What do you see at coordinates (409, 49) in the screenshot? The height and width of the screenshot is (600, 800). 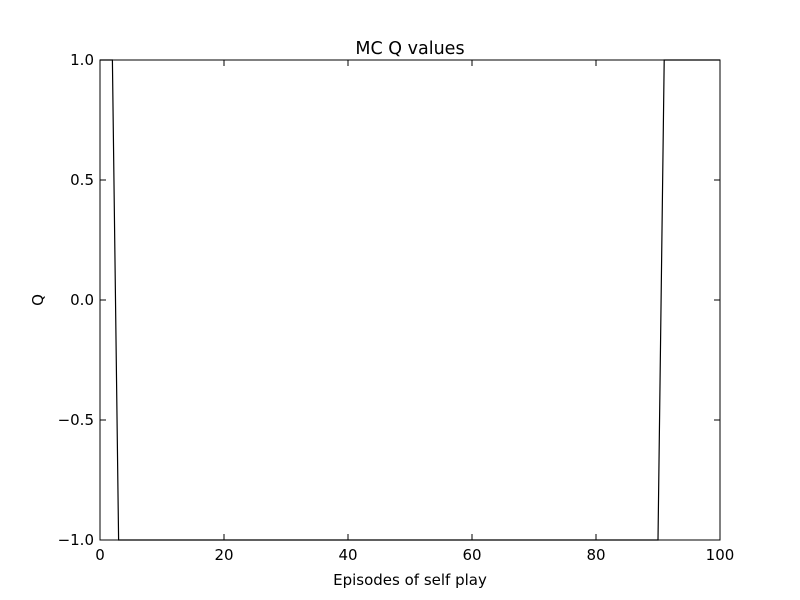 I see `chart-title: MC Q values` at bounding box center [409, 49].